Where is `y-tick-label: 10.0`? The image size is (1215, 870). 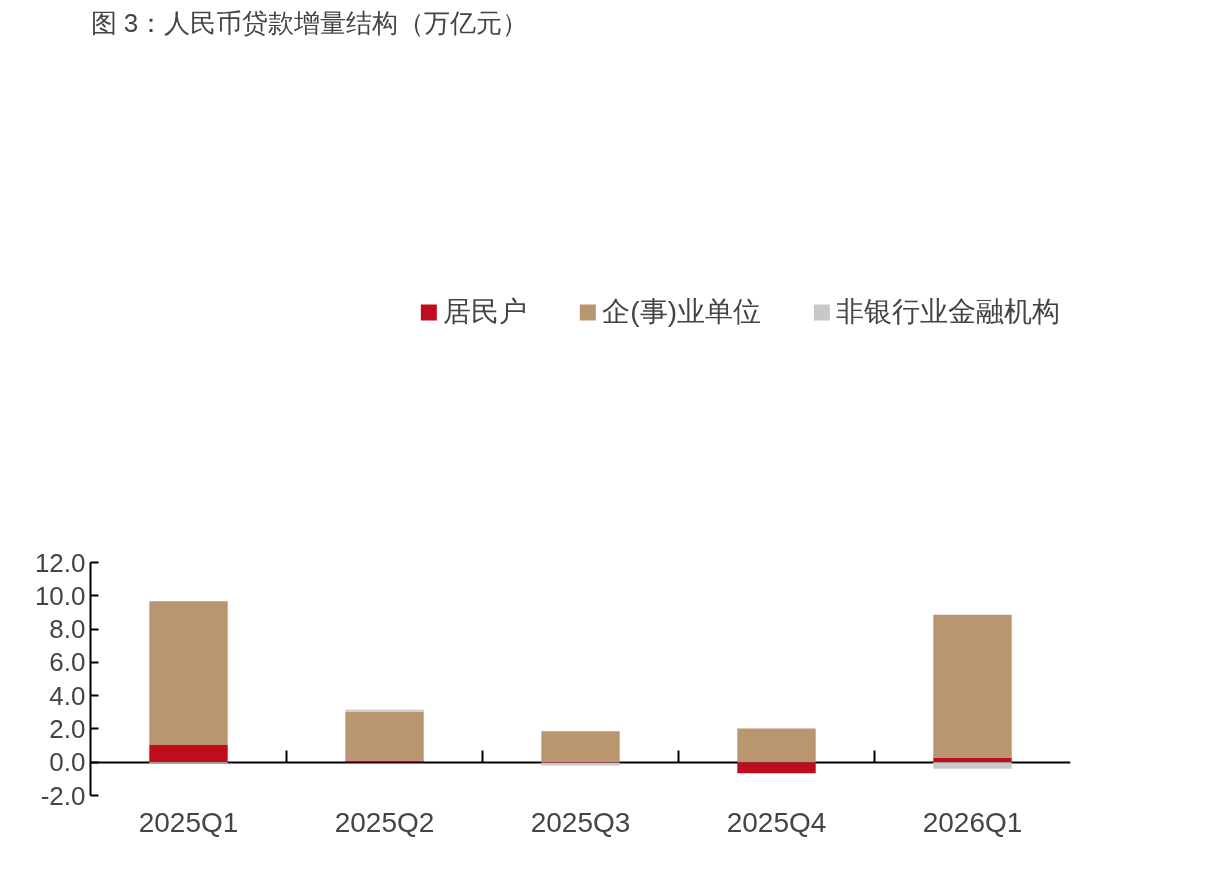
y-tick-label: 10.0 is located at coordinates (60, 595).